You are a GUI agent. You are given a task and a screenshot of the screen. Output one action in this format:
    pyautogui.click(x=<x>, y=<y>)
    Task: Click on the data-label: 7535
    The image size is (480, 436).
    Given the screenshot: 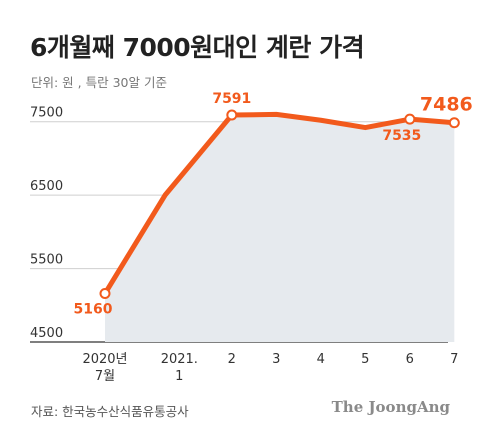 What is the action you would take?
    pyautogui.click(x=401, y=136)
    